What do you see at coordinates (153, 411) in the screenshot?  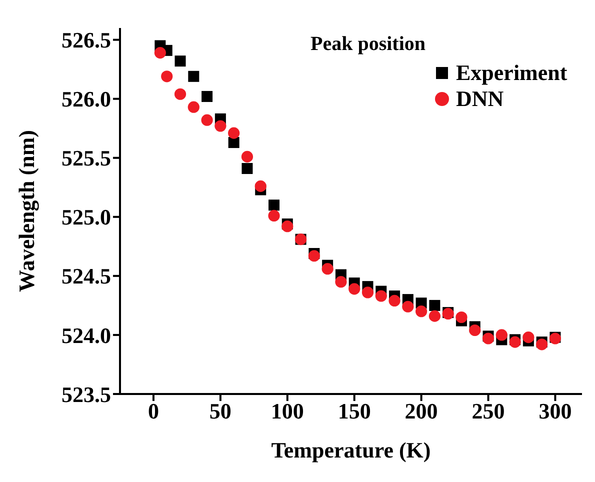 I see `x-tick-label: 0` at bounding box center [153, 411].